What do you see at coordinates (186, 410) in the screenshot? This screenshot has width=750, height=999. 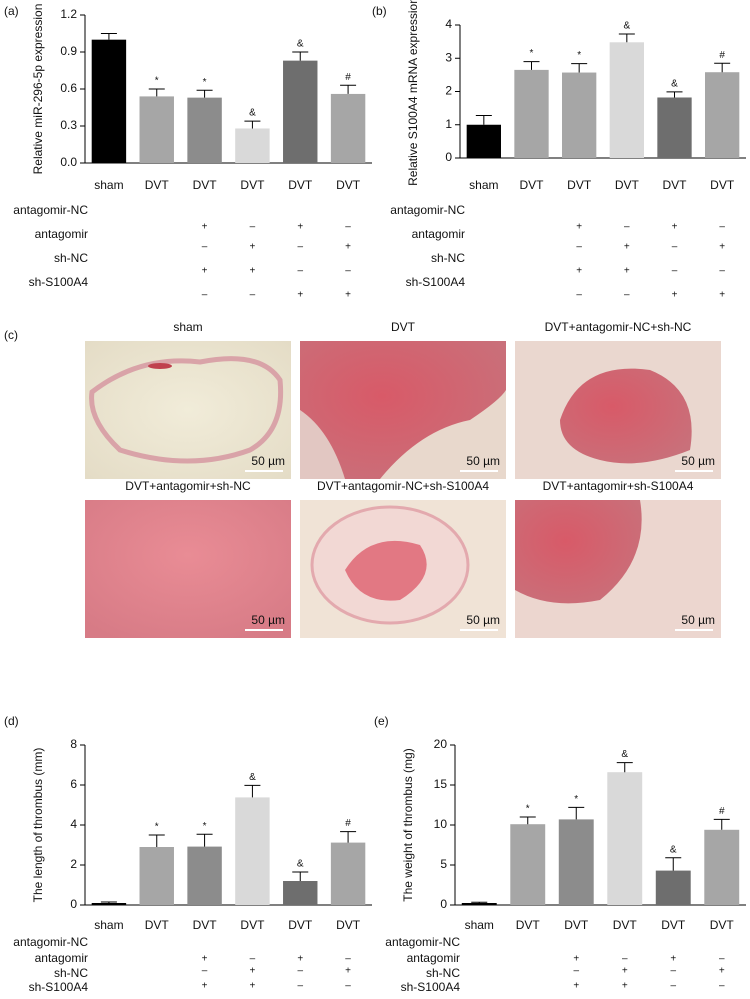 I see `vessel-wall` at bounding box center [186, 410].